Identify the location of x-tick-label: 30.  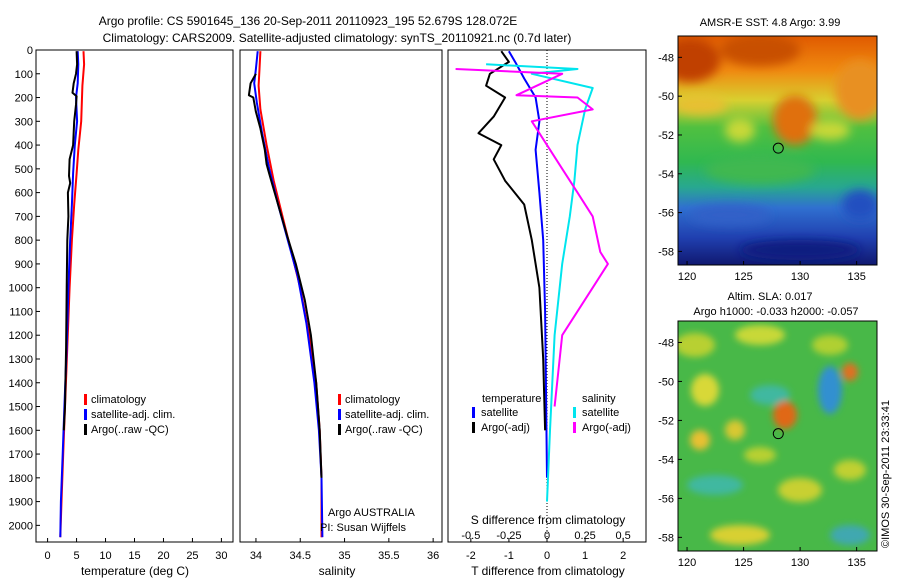
(221, 556).